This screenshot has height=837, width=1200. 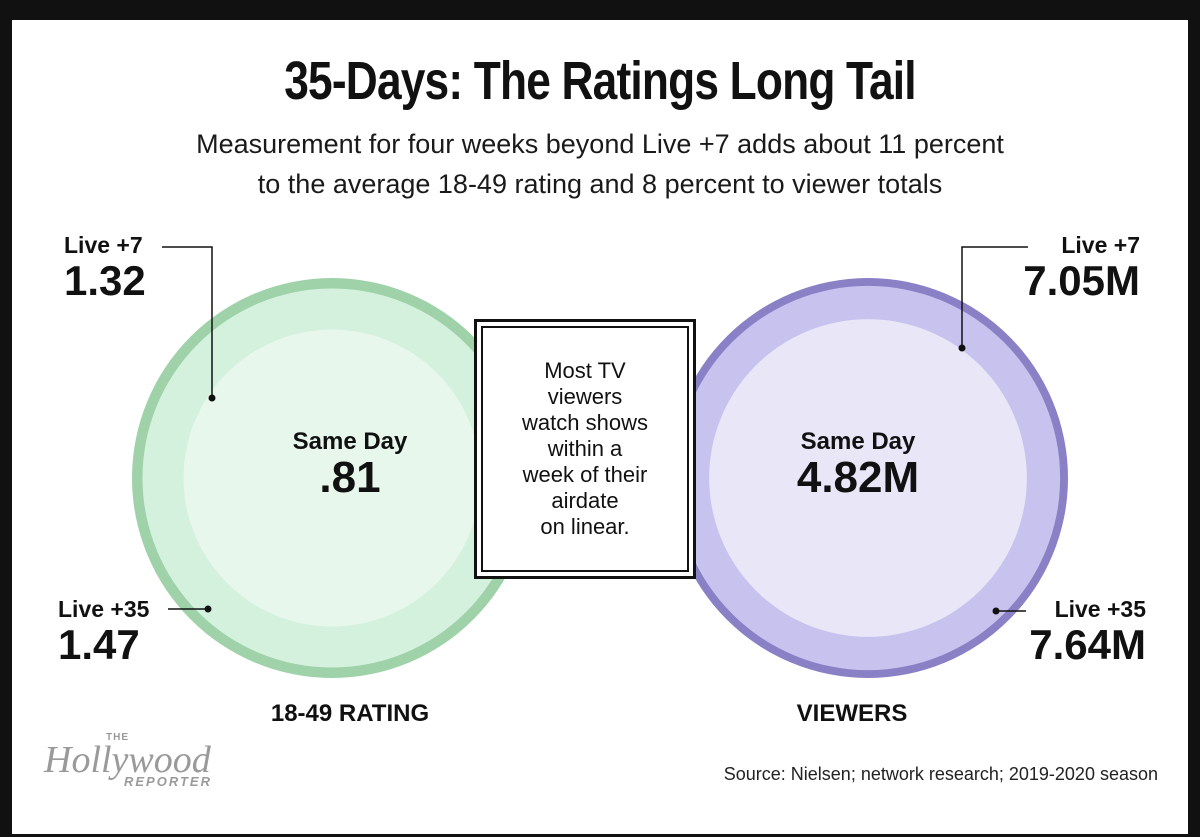 What do you see at coordinates (168, 781) in the screenshot?
I see `logo-reporter: REPORTER` at bounding box center [168, 781].